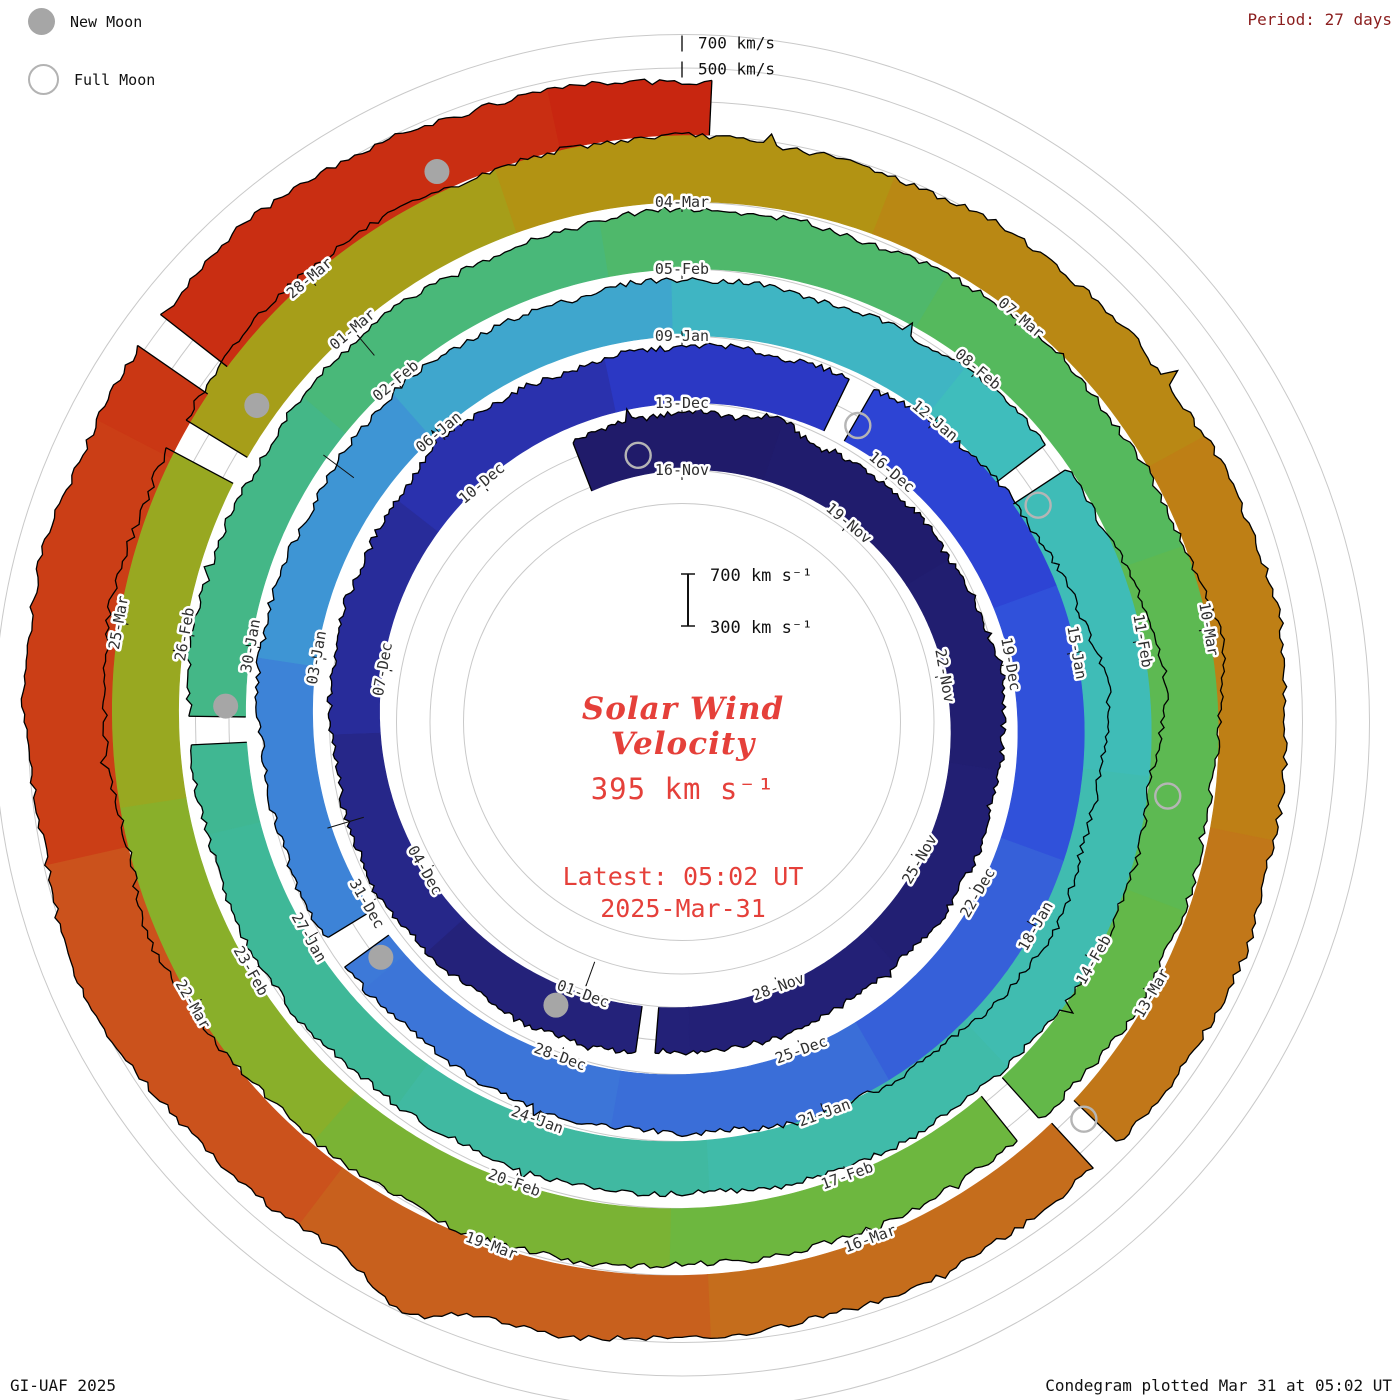 This screenshot has height=1400, width=1400. Describe the element at coordinates (683, 908) in the screenshot. I see `latest-date-label: 2025-Mar-31` at that location.